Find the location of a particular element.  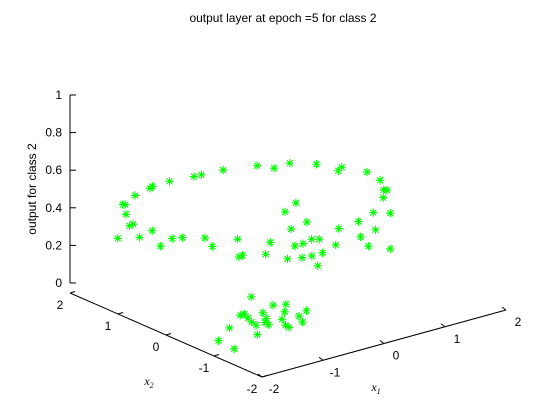

x-tick-label: 1 is located at coordinates (457, 339).